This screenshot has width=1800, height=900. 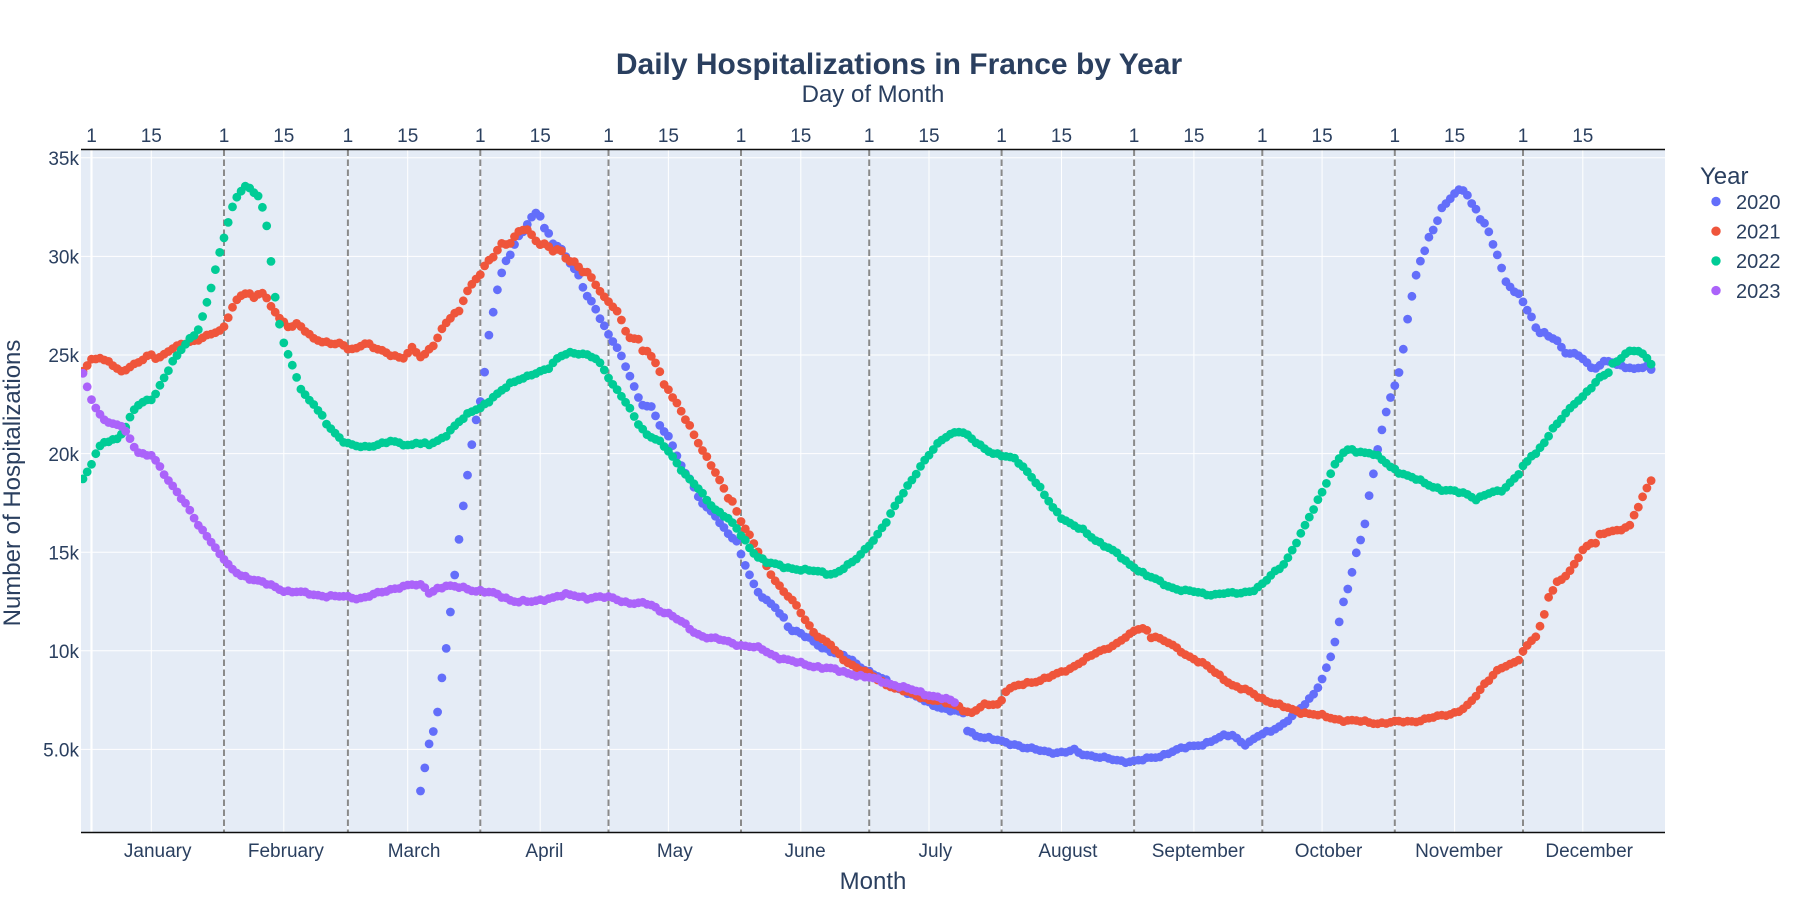 I want to click on svg-text: 2023, so click(x=1758, y=292).